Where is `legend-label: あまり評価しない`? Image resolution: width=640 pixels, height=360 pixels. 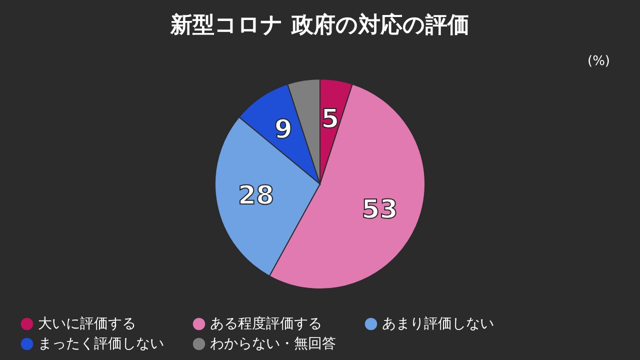
legend-label: あまり評価しない is located at coordinates (438, 324).